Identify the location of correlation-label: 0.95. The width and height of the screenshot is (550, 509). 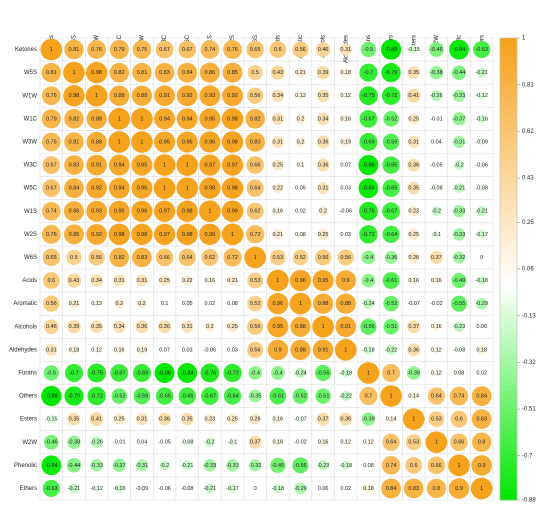
(277, 327).